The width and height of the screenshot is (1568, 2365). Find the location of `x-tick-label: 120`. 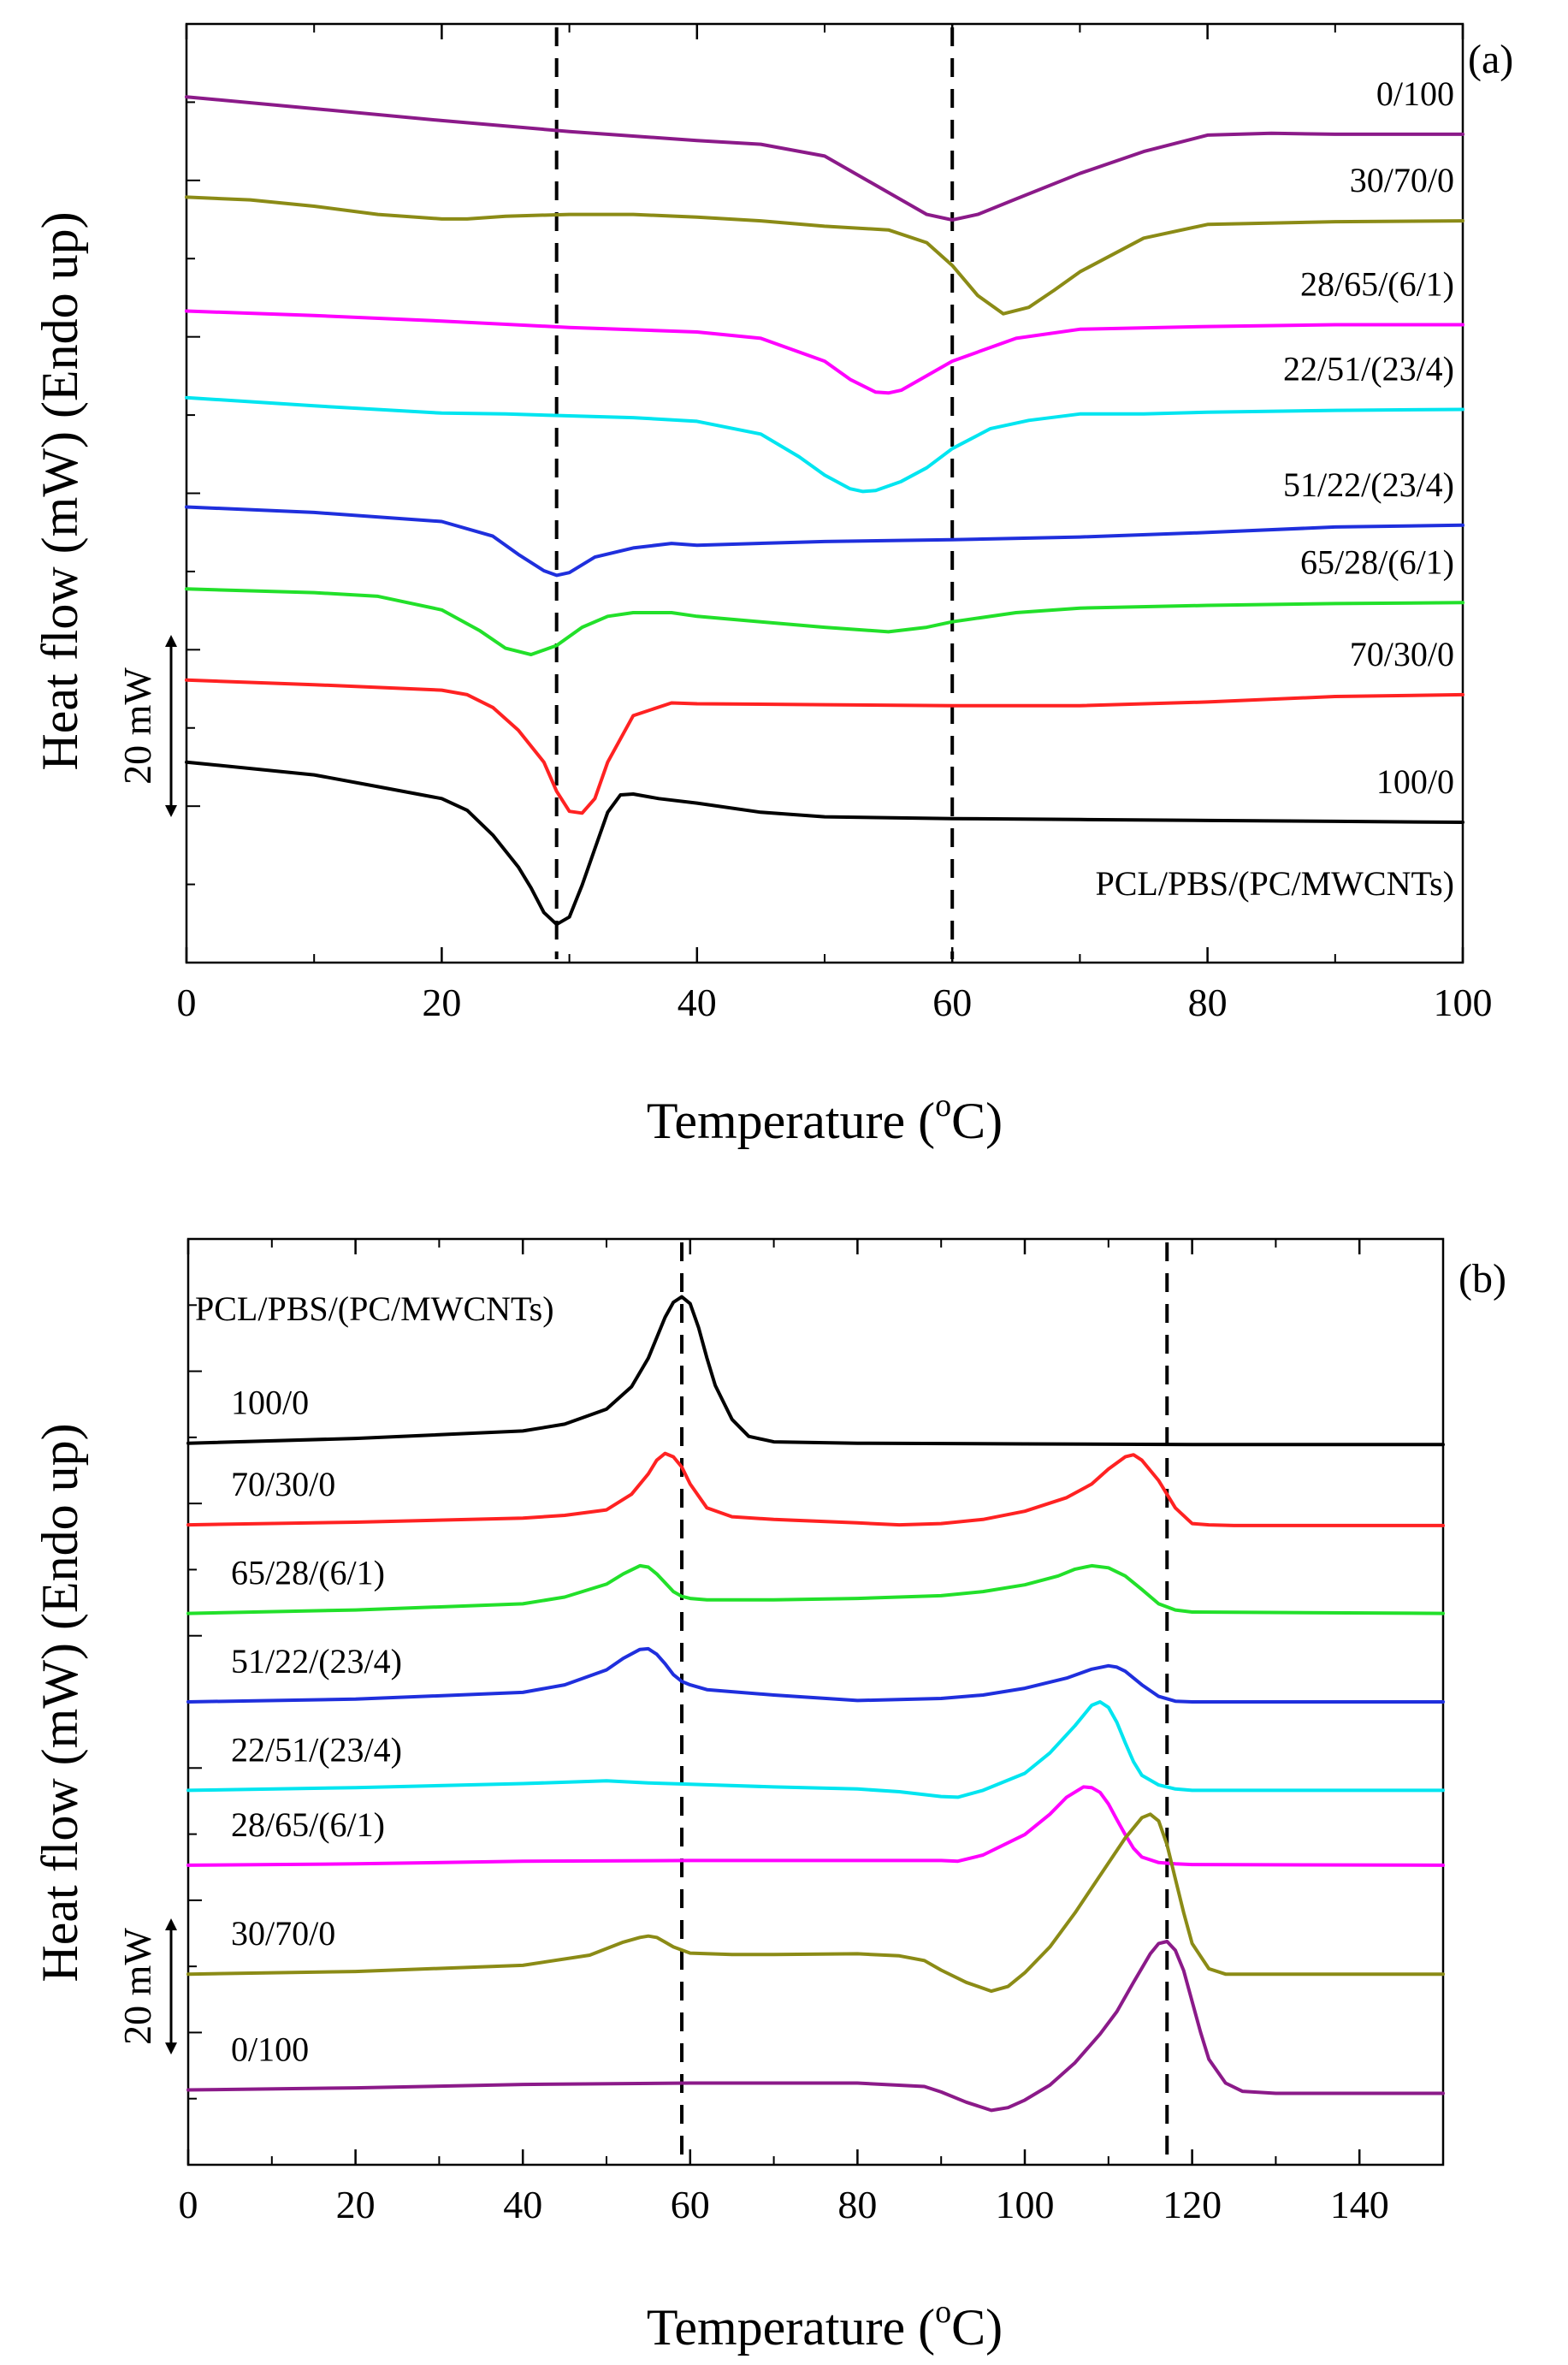

x-tick-label: 120 is located at coordinates (1192, 2205).